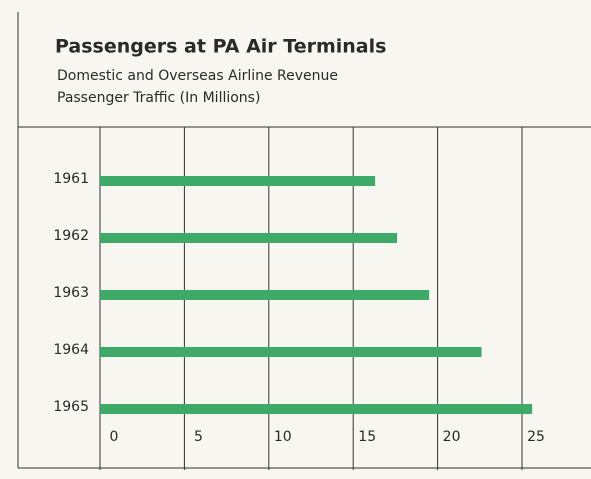 This screenshot has width=591, height=479. I want to click on y-tick-label: 1964, so click(71, 350).